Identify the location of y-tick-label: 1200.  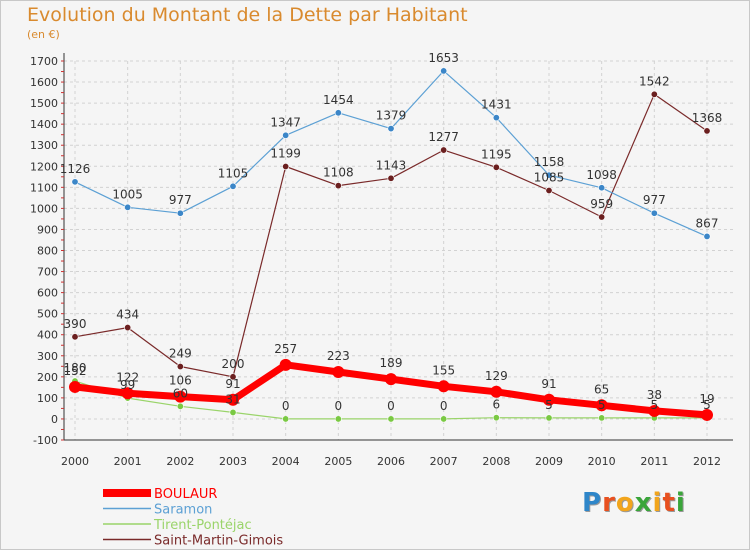
(44, 166).